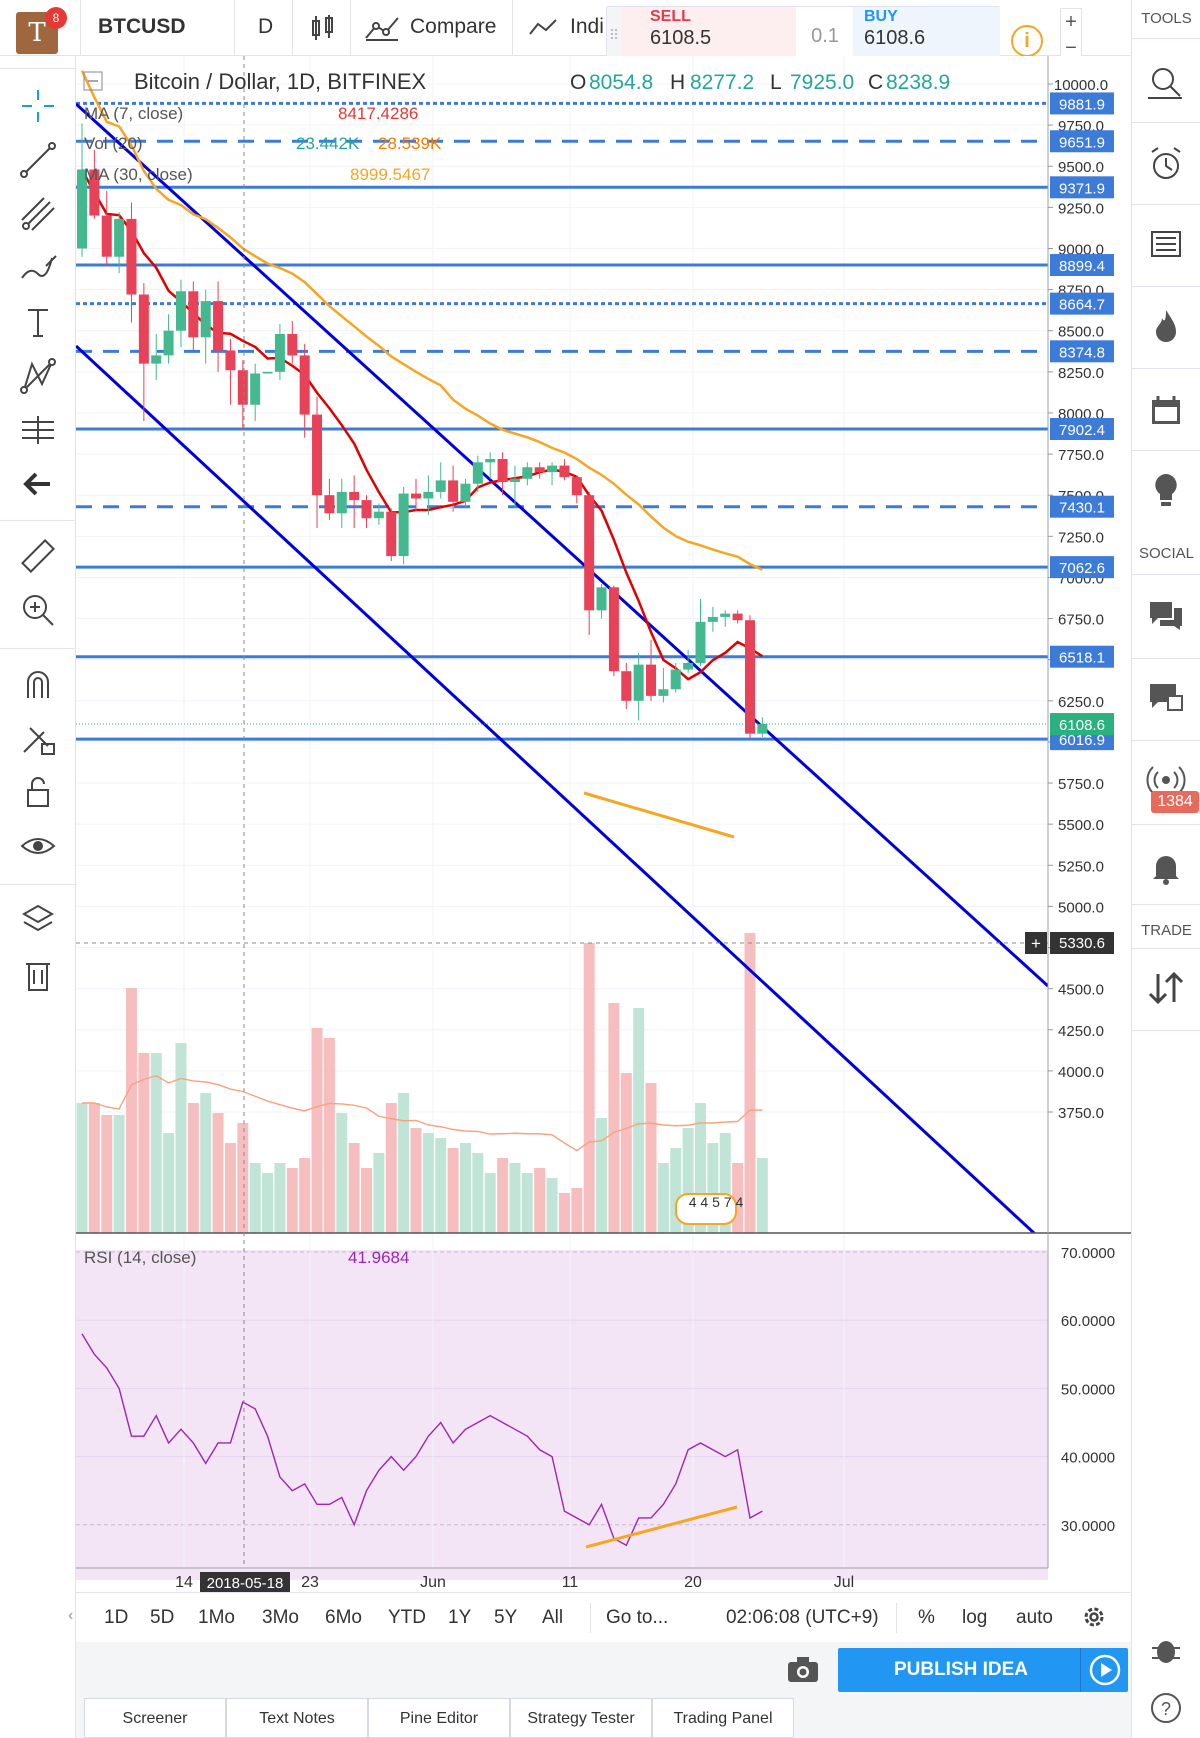 This screenshot has height=1738, width=1200. Describe the element at coordinates (162, 1617) in the screenshot. I see `range-5d: 5D` at that location.